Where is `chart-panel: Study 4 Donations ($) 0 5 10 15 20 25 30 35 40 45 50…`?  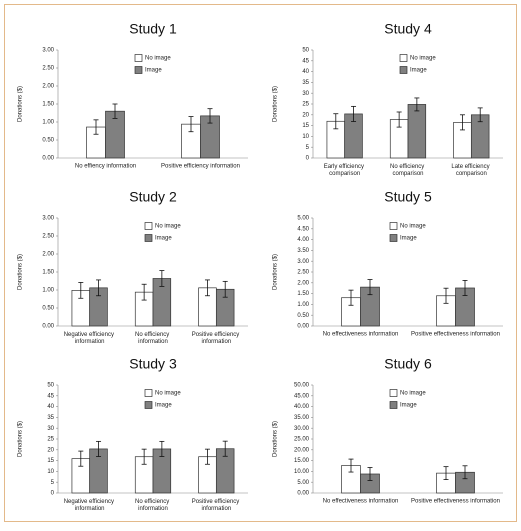 chart-panel: Study 4 Donations ($) 0 5 10 15 20 25 30 35 40 45 50… is located at coordinates (388, 99).